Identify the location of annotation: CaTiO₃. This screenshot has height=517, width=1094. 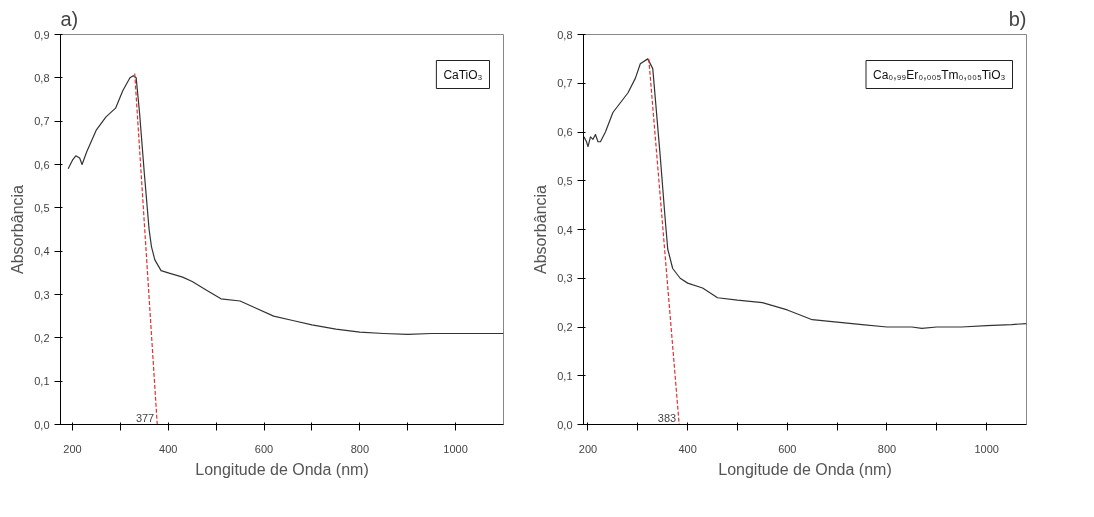
(463, 74).